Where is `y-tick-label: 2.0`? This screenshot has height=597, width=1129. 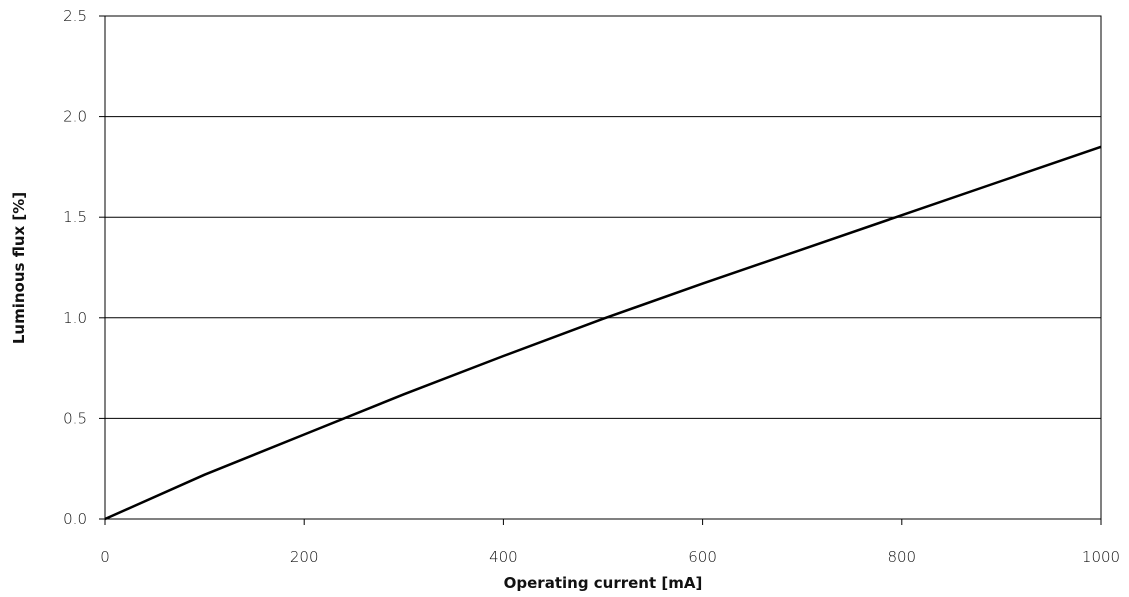 y-tick-label: 2.0 is located at coordinates (75, 117).